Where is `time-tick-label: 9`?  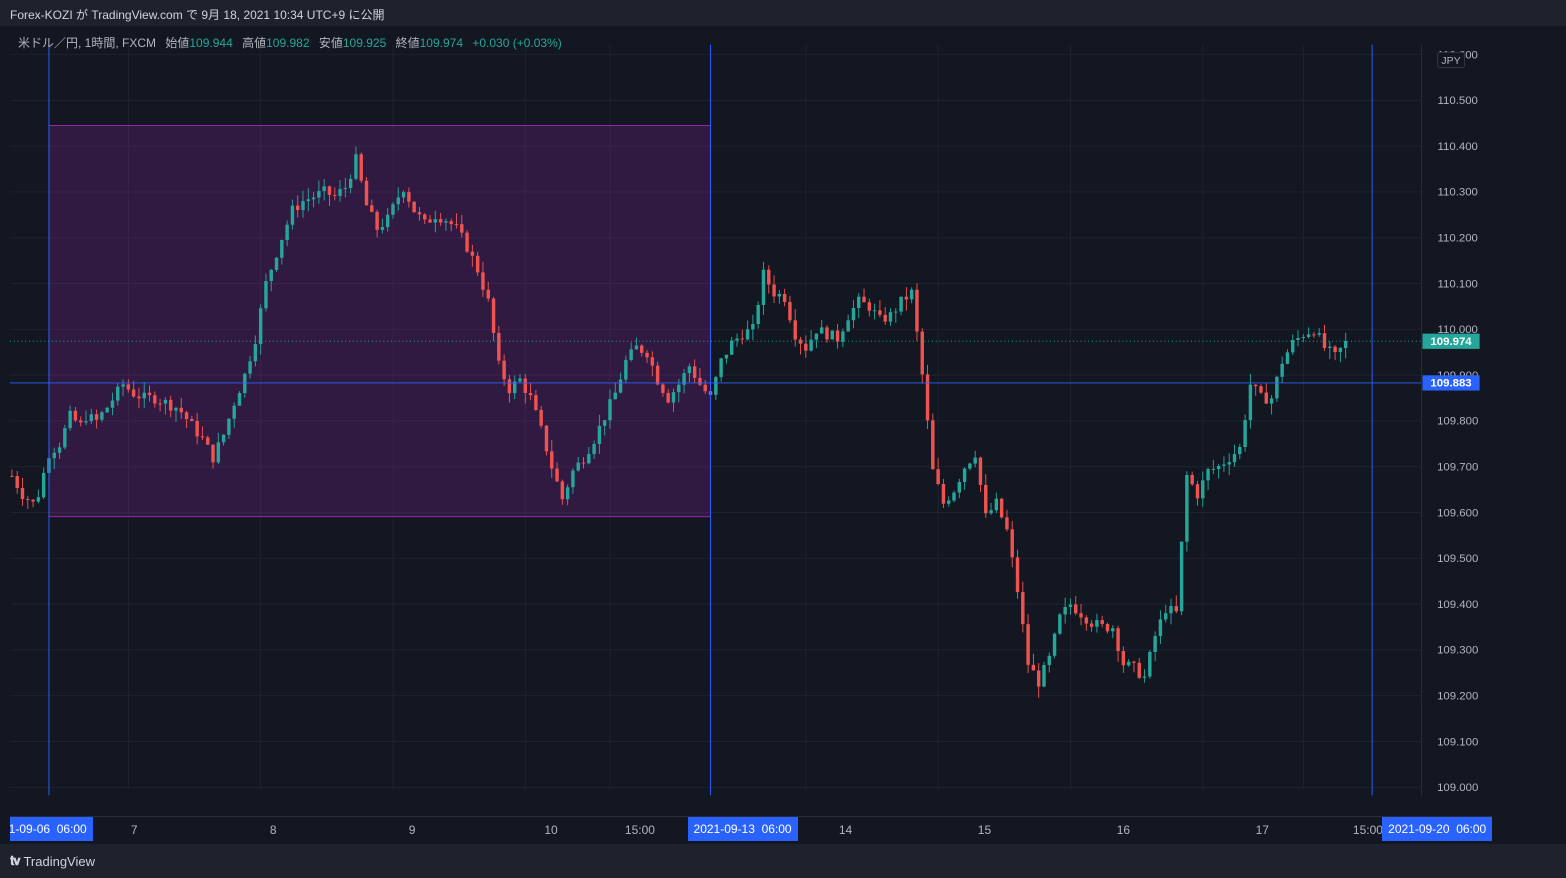 time-tick-label: 9 is located at coordinates (412, 830).